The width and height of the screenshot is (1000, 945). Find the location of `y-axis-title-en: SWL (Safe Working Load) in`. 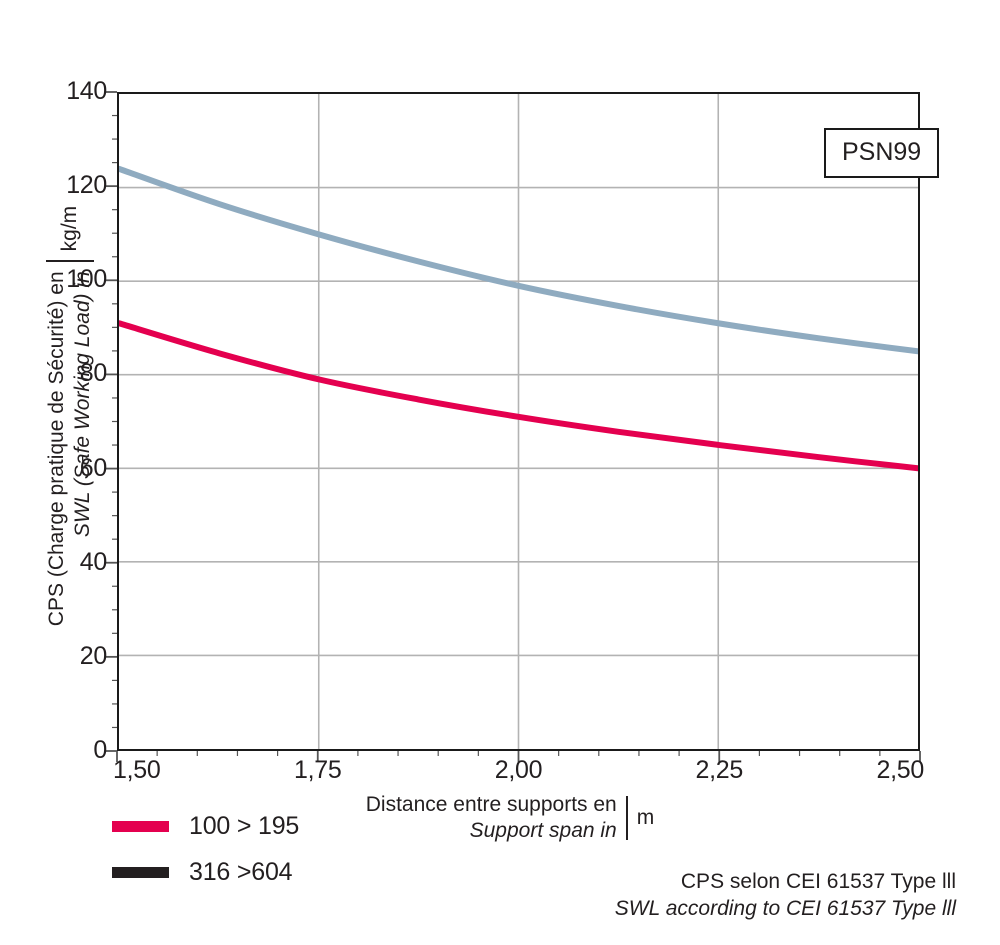

y-axis-title-en: SWL (Safe Working Load) in is located at coordinates (82, 404).